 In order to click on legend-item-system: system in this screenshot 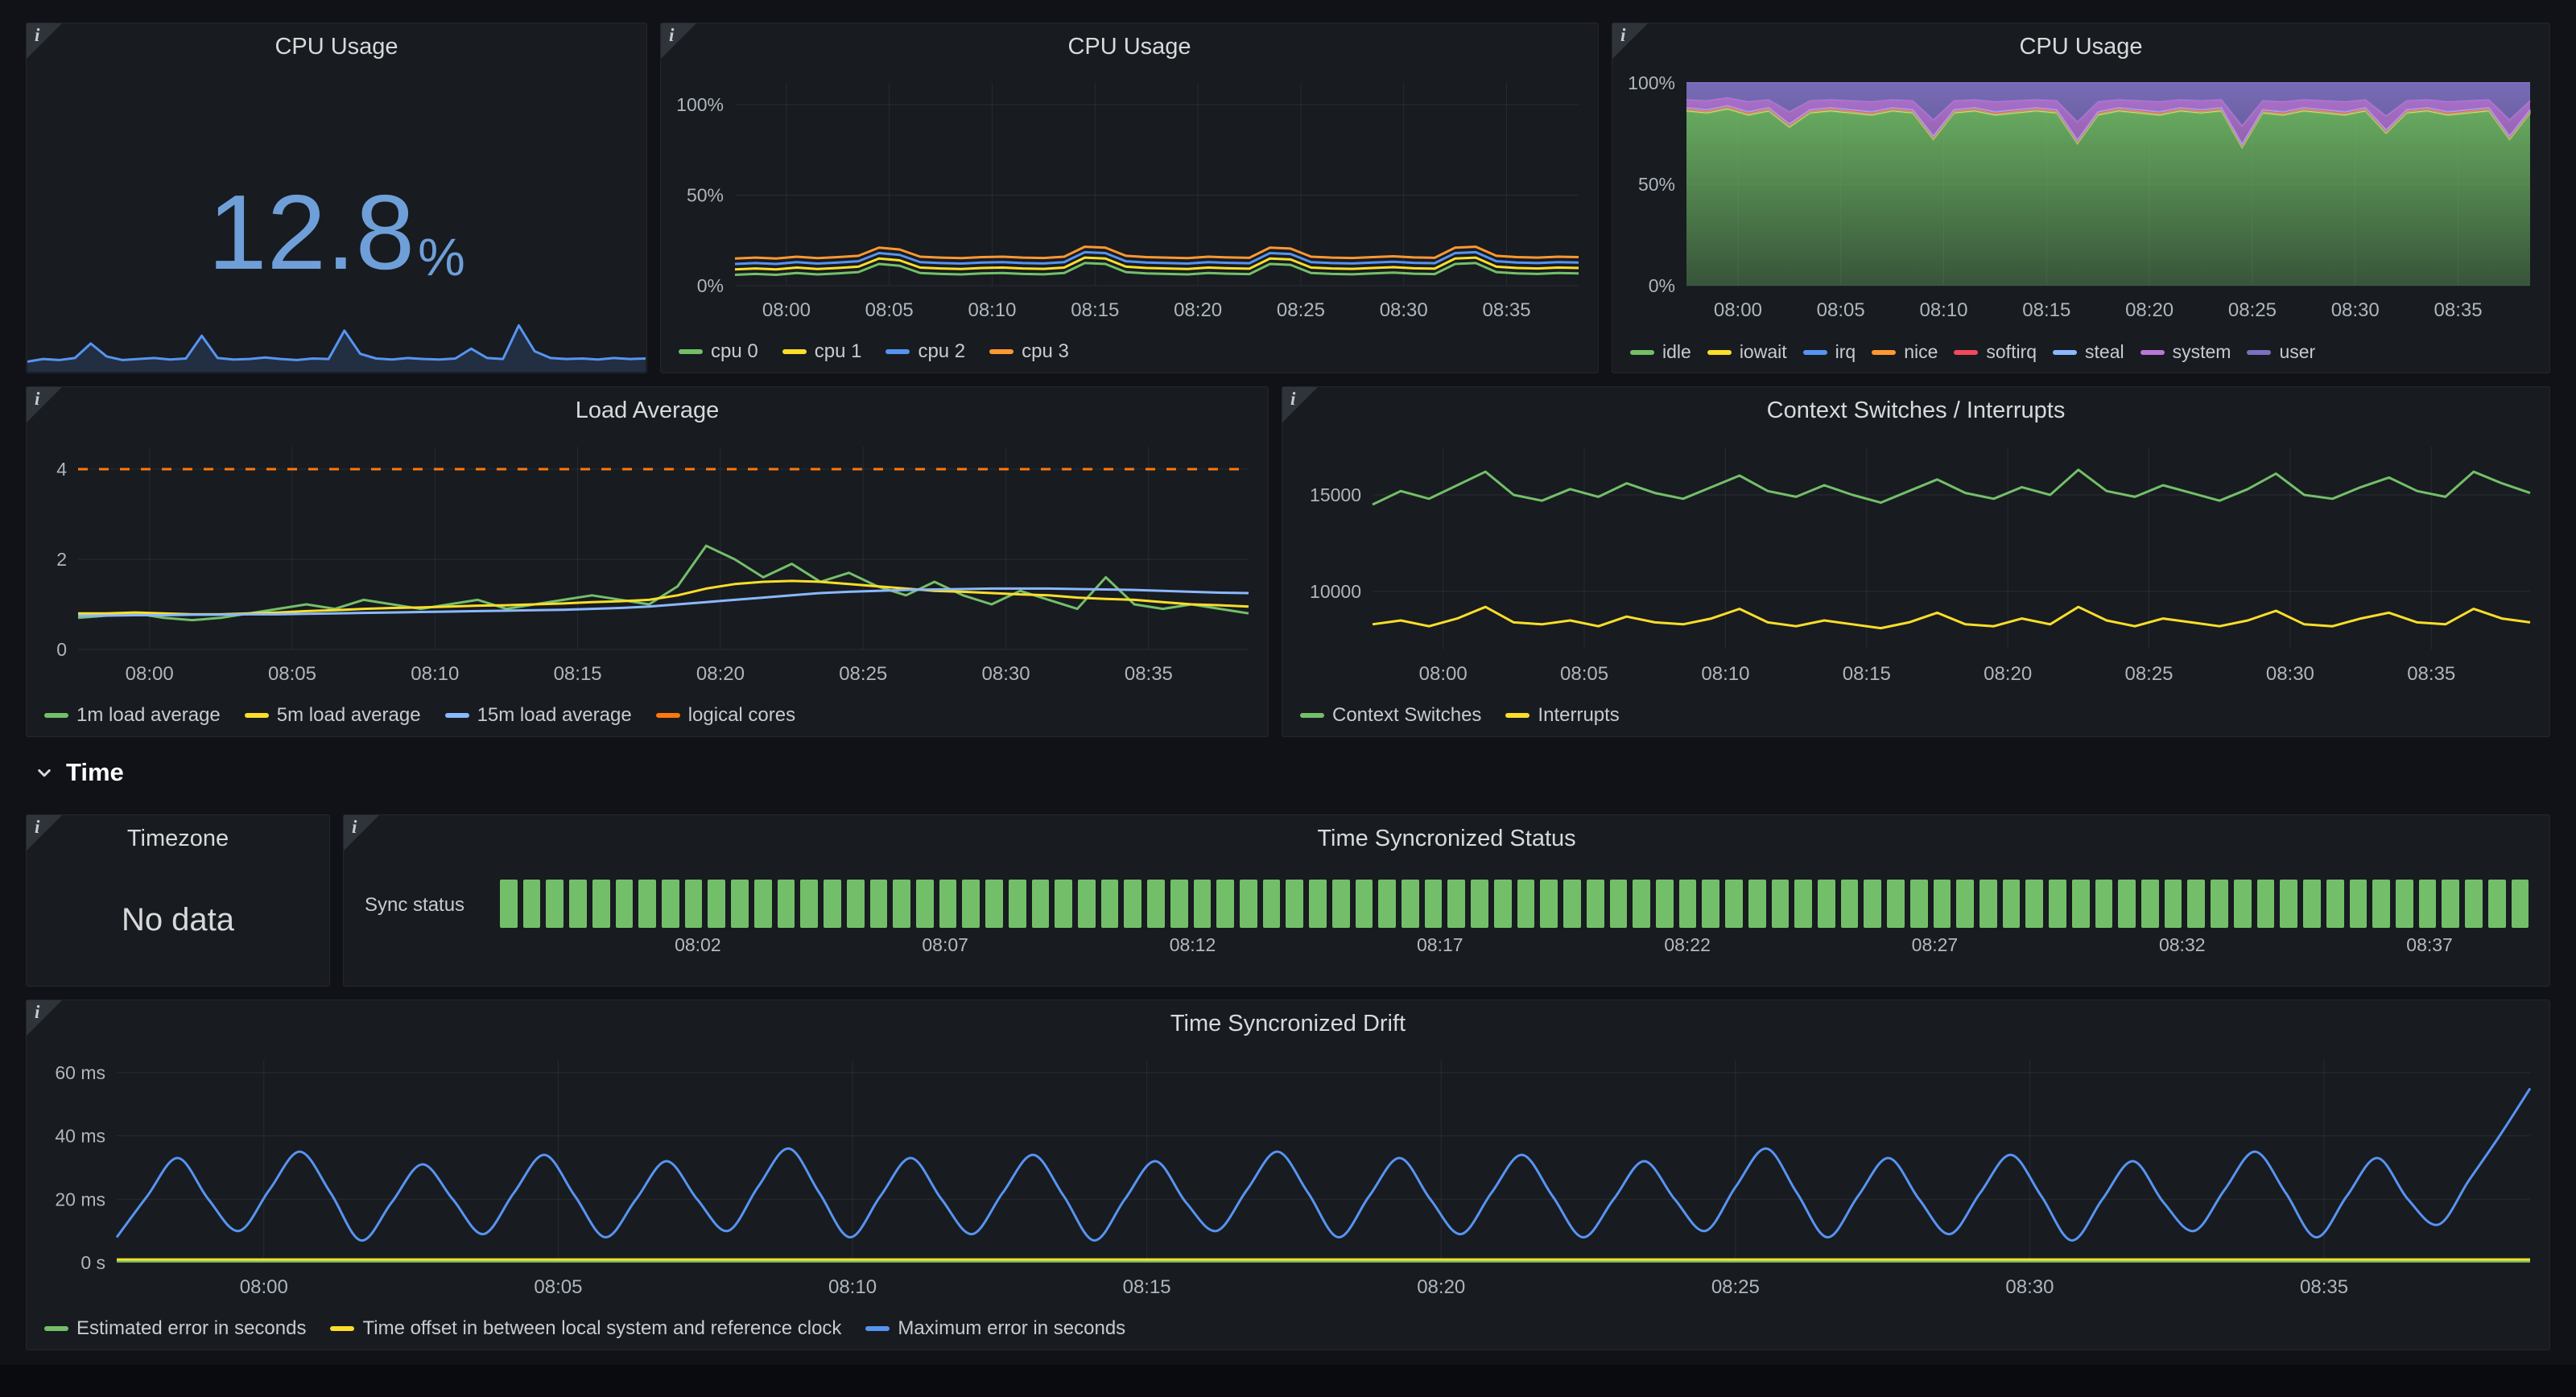, I will do `click(2185, 352)`.